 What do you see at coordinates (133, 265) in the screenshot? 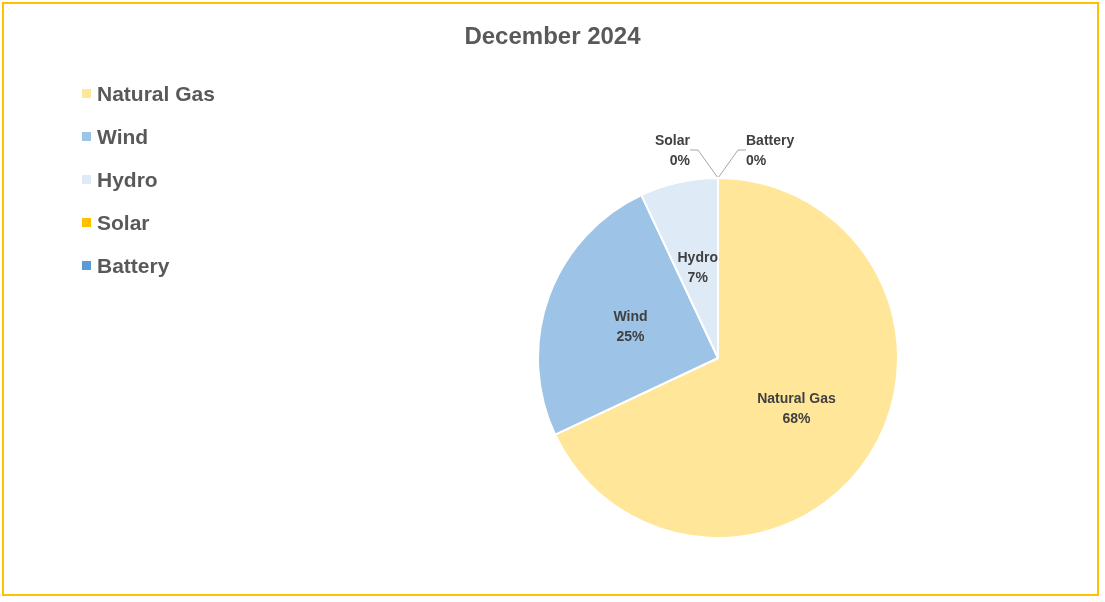
I see `legend-label: Battery` at bounding box center [133, 265].